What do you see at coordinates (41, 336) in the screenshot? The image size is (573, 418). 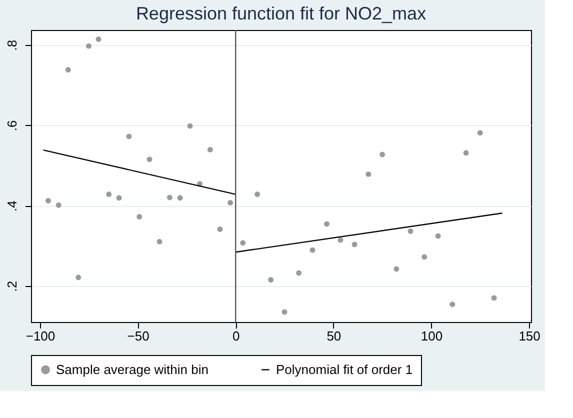 I see `x-tick-label: −100` at bounding box center [41, 336].